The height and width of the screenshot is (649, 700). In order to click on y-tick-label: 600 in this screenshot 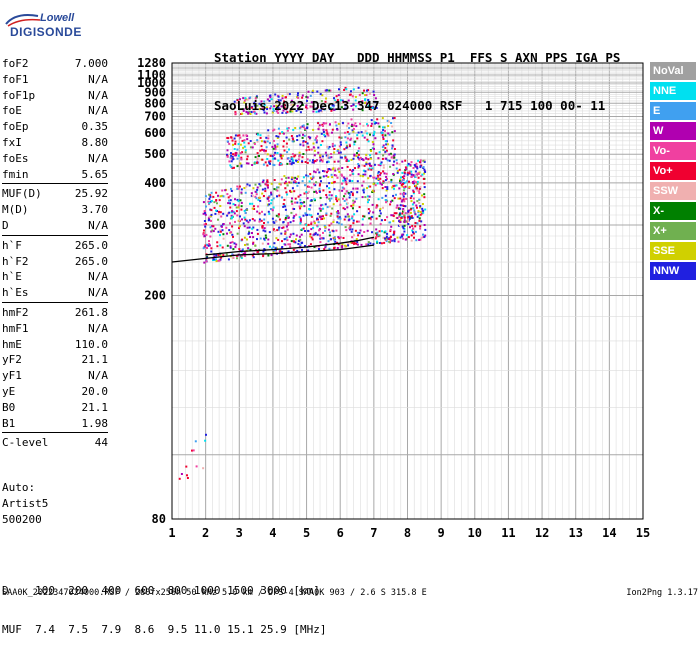, I will do `click(155, 133)`.